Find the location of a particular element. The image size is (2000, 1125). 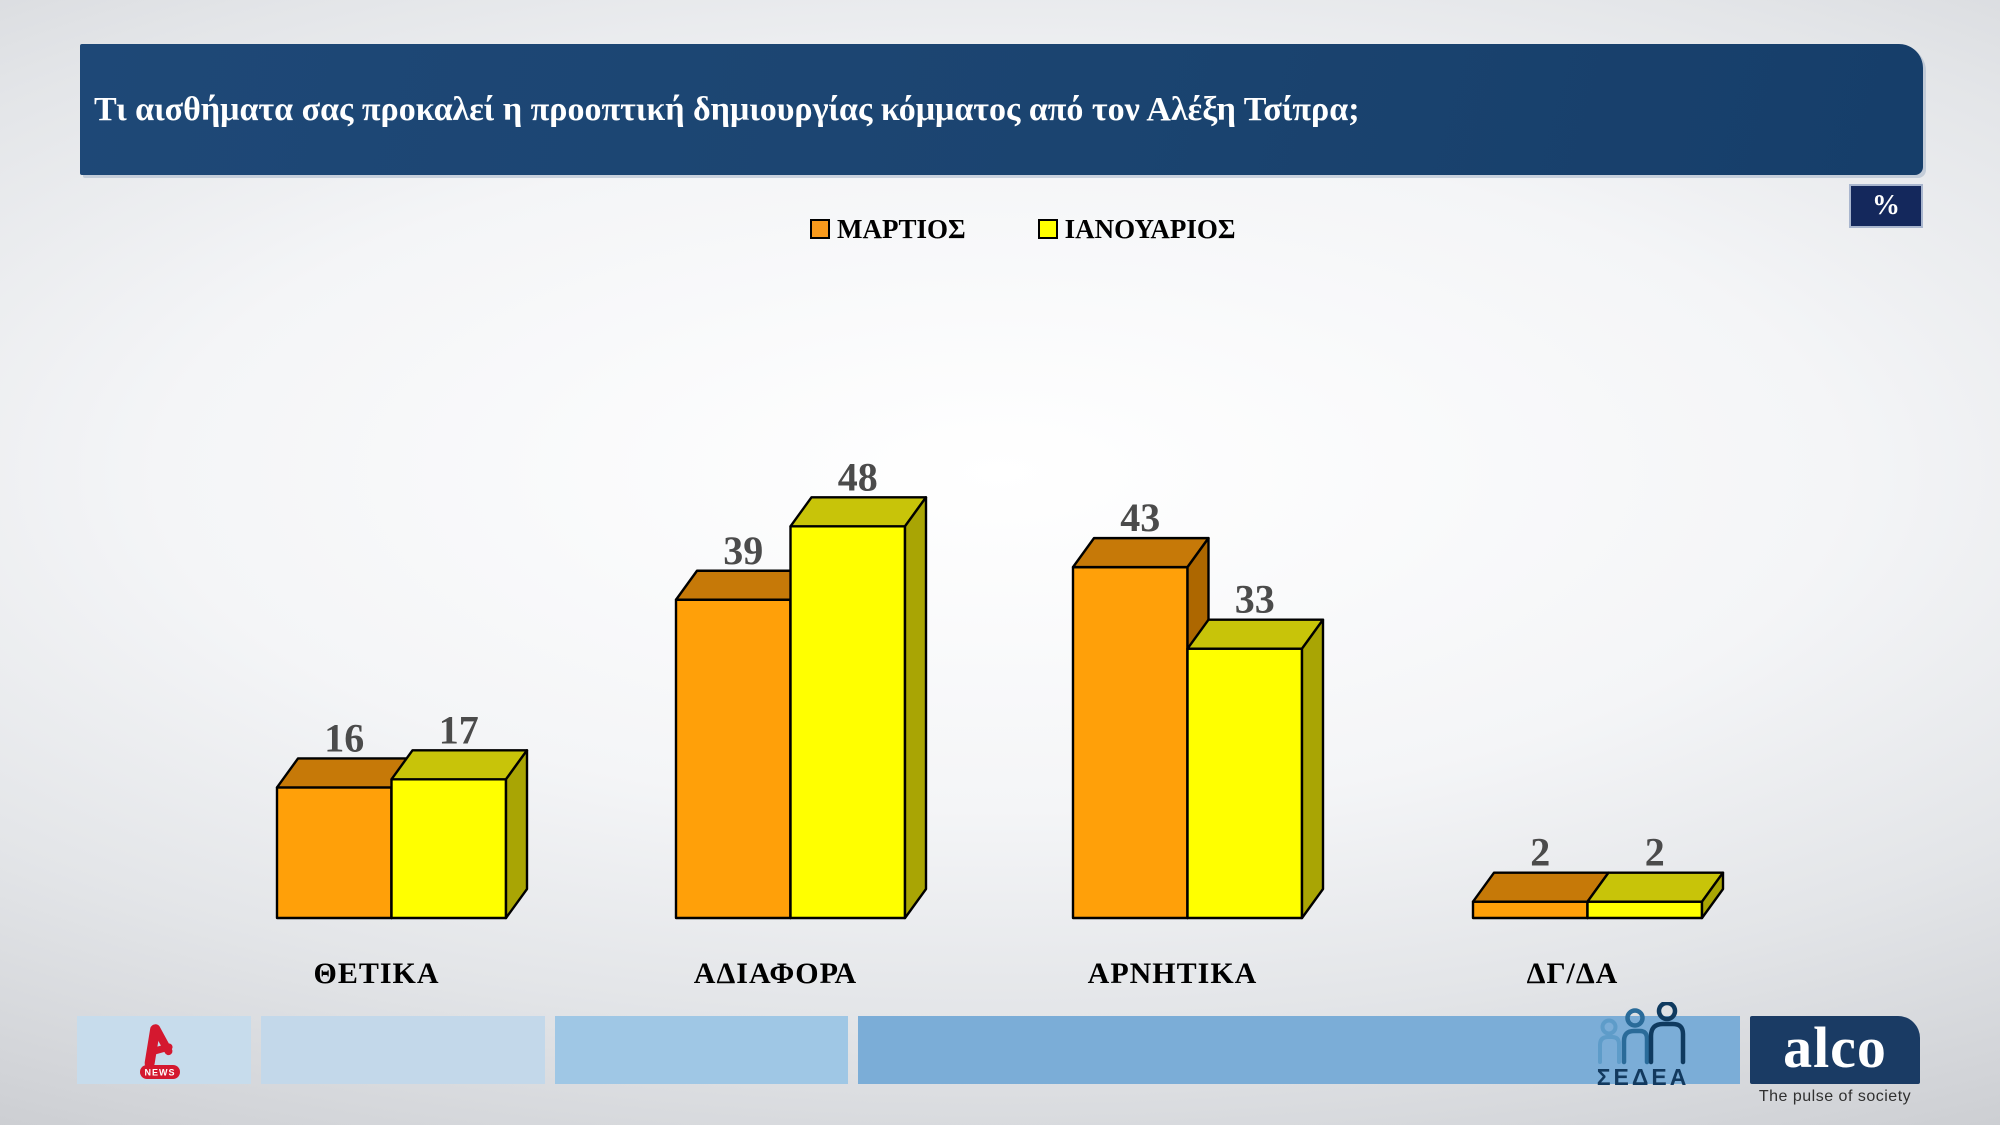

bar-ianouarios-3-side is located at coordinates (1712, 895).